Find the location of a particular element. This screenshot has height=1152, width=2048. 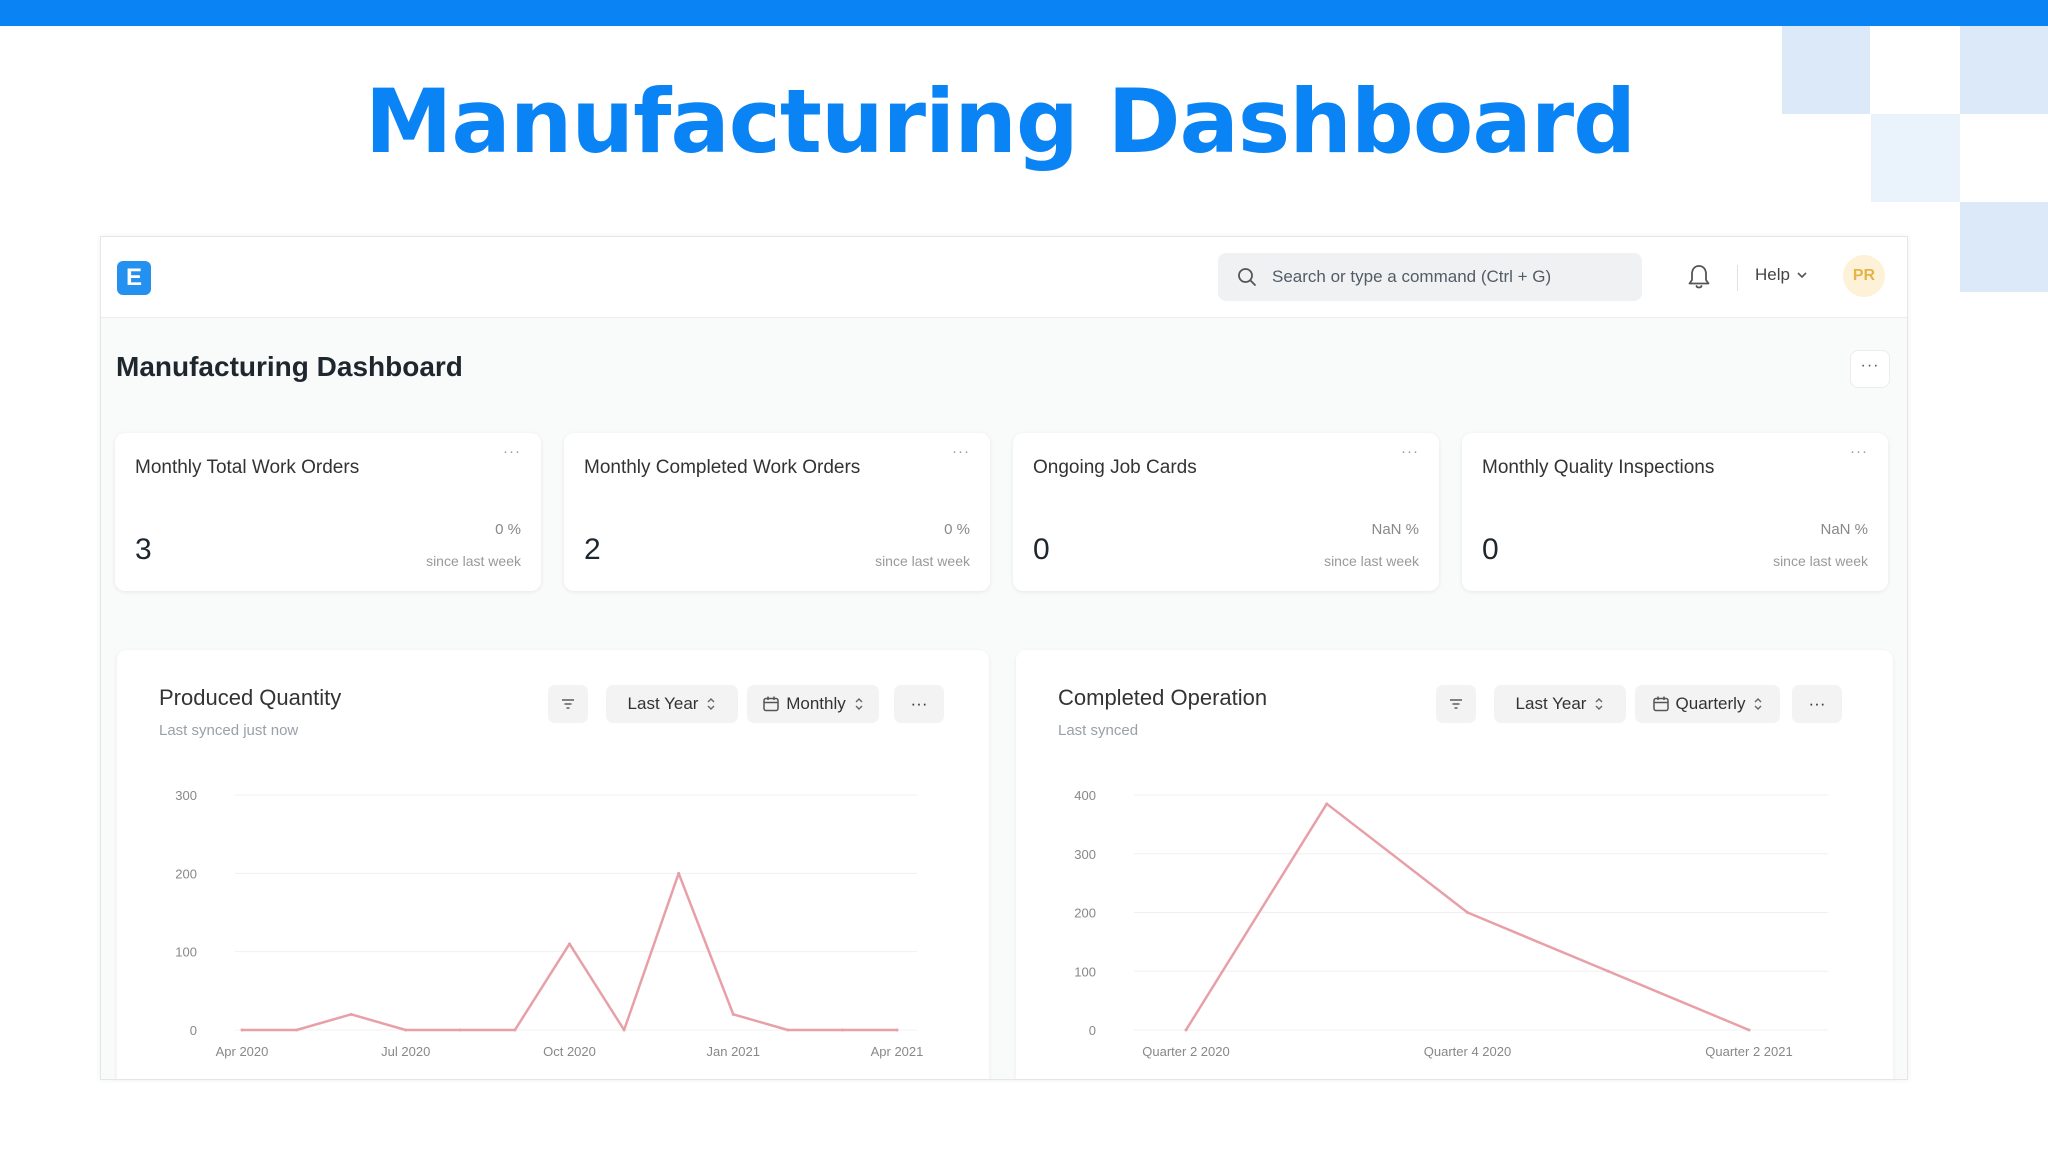

help-menu: Help is located at coordinates (1781, 275).